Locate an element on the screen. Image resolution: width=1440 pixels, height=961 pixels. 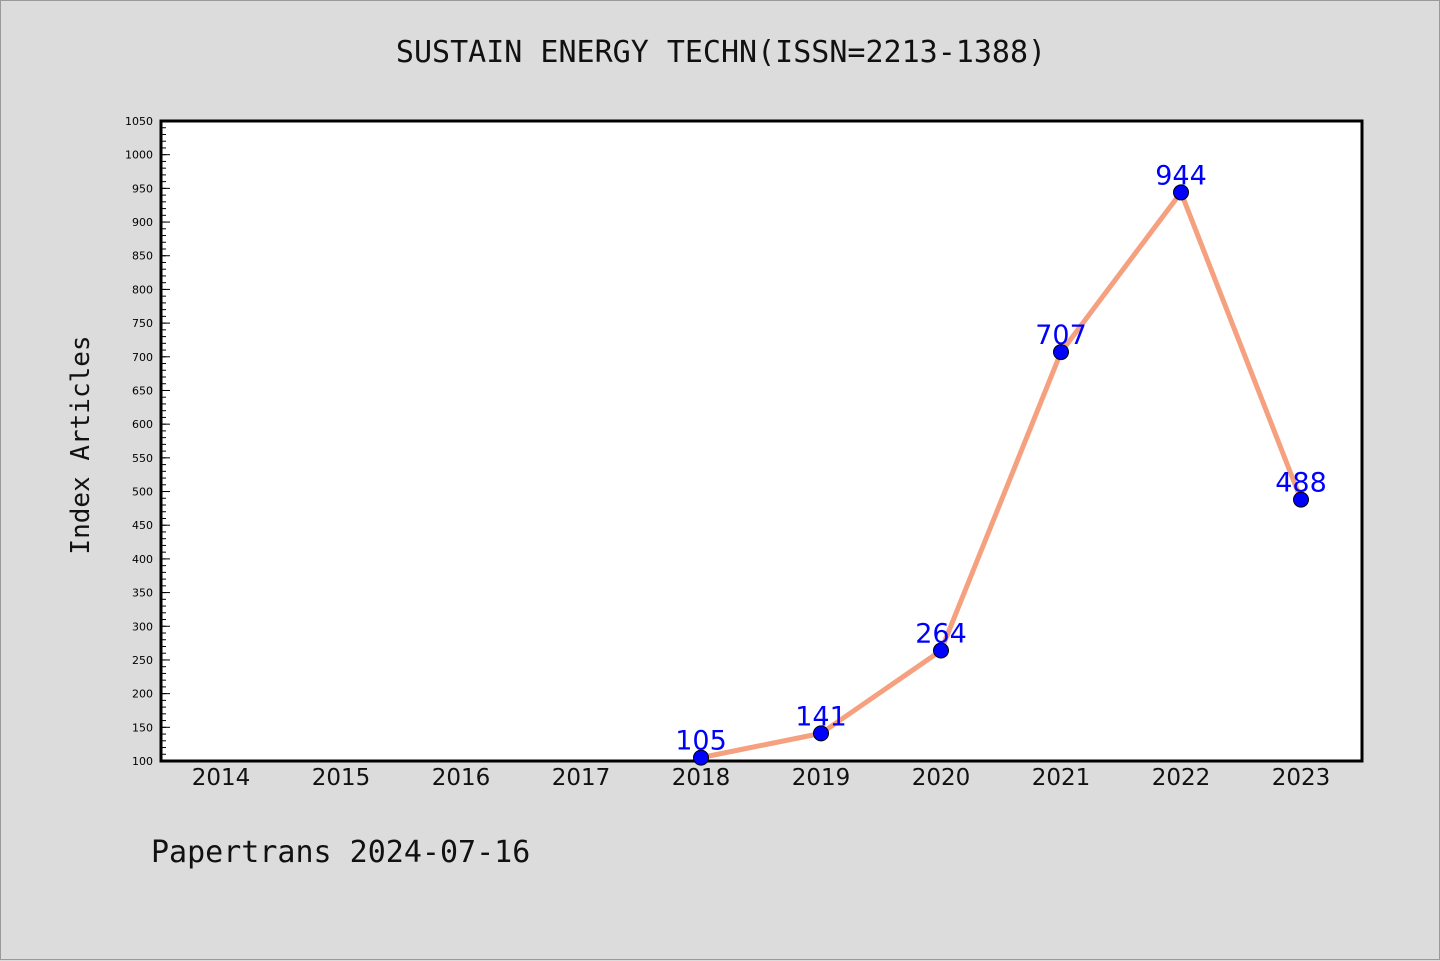
y-tick-label: 1000 is located at coordinates (139, 155).